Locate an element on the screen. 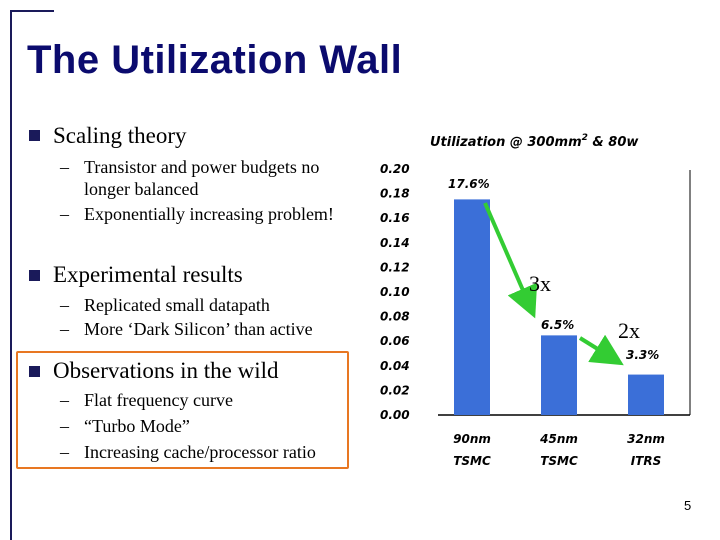  y-tick-label: 0.16 is located at coordinates (395, 218).